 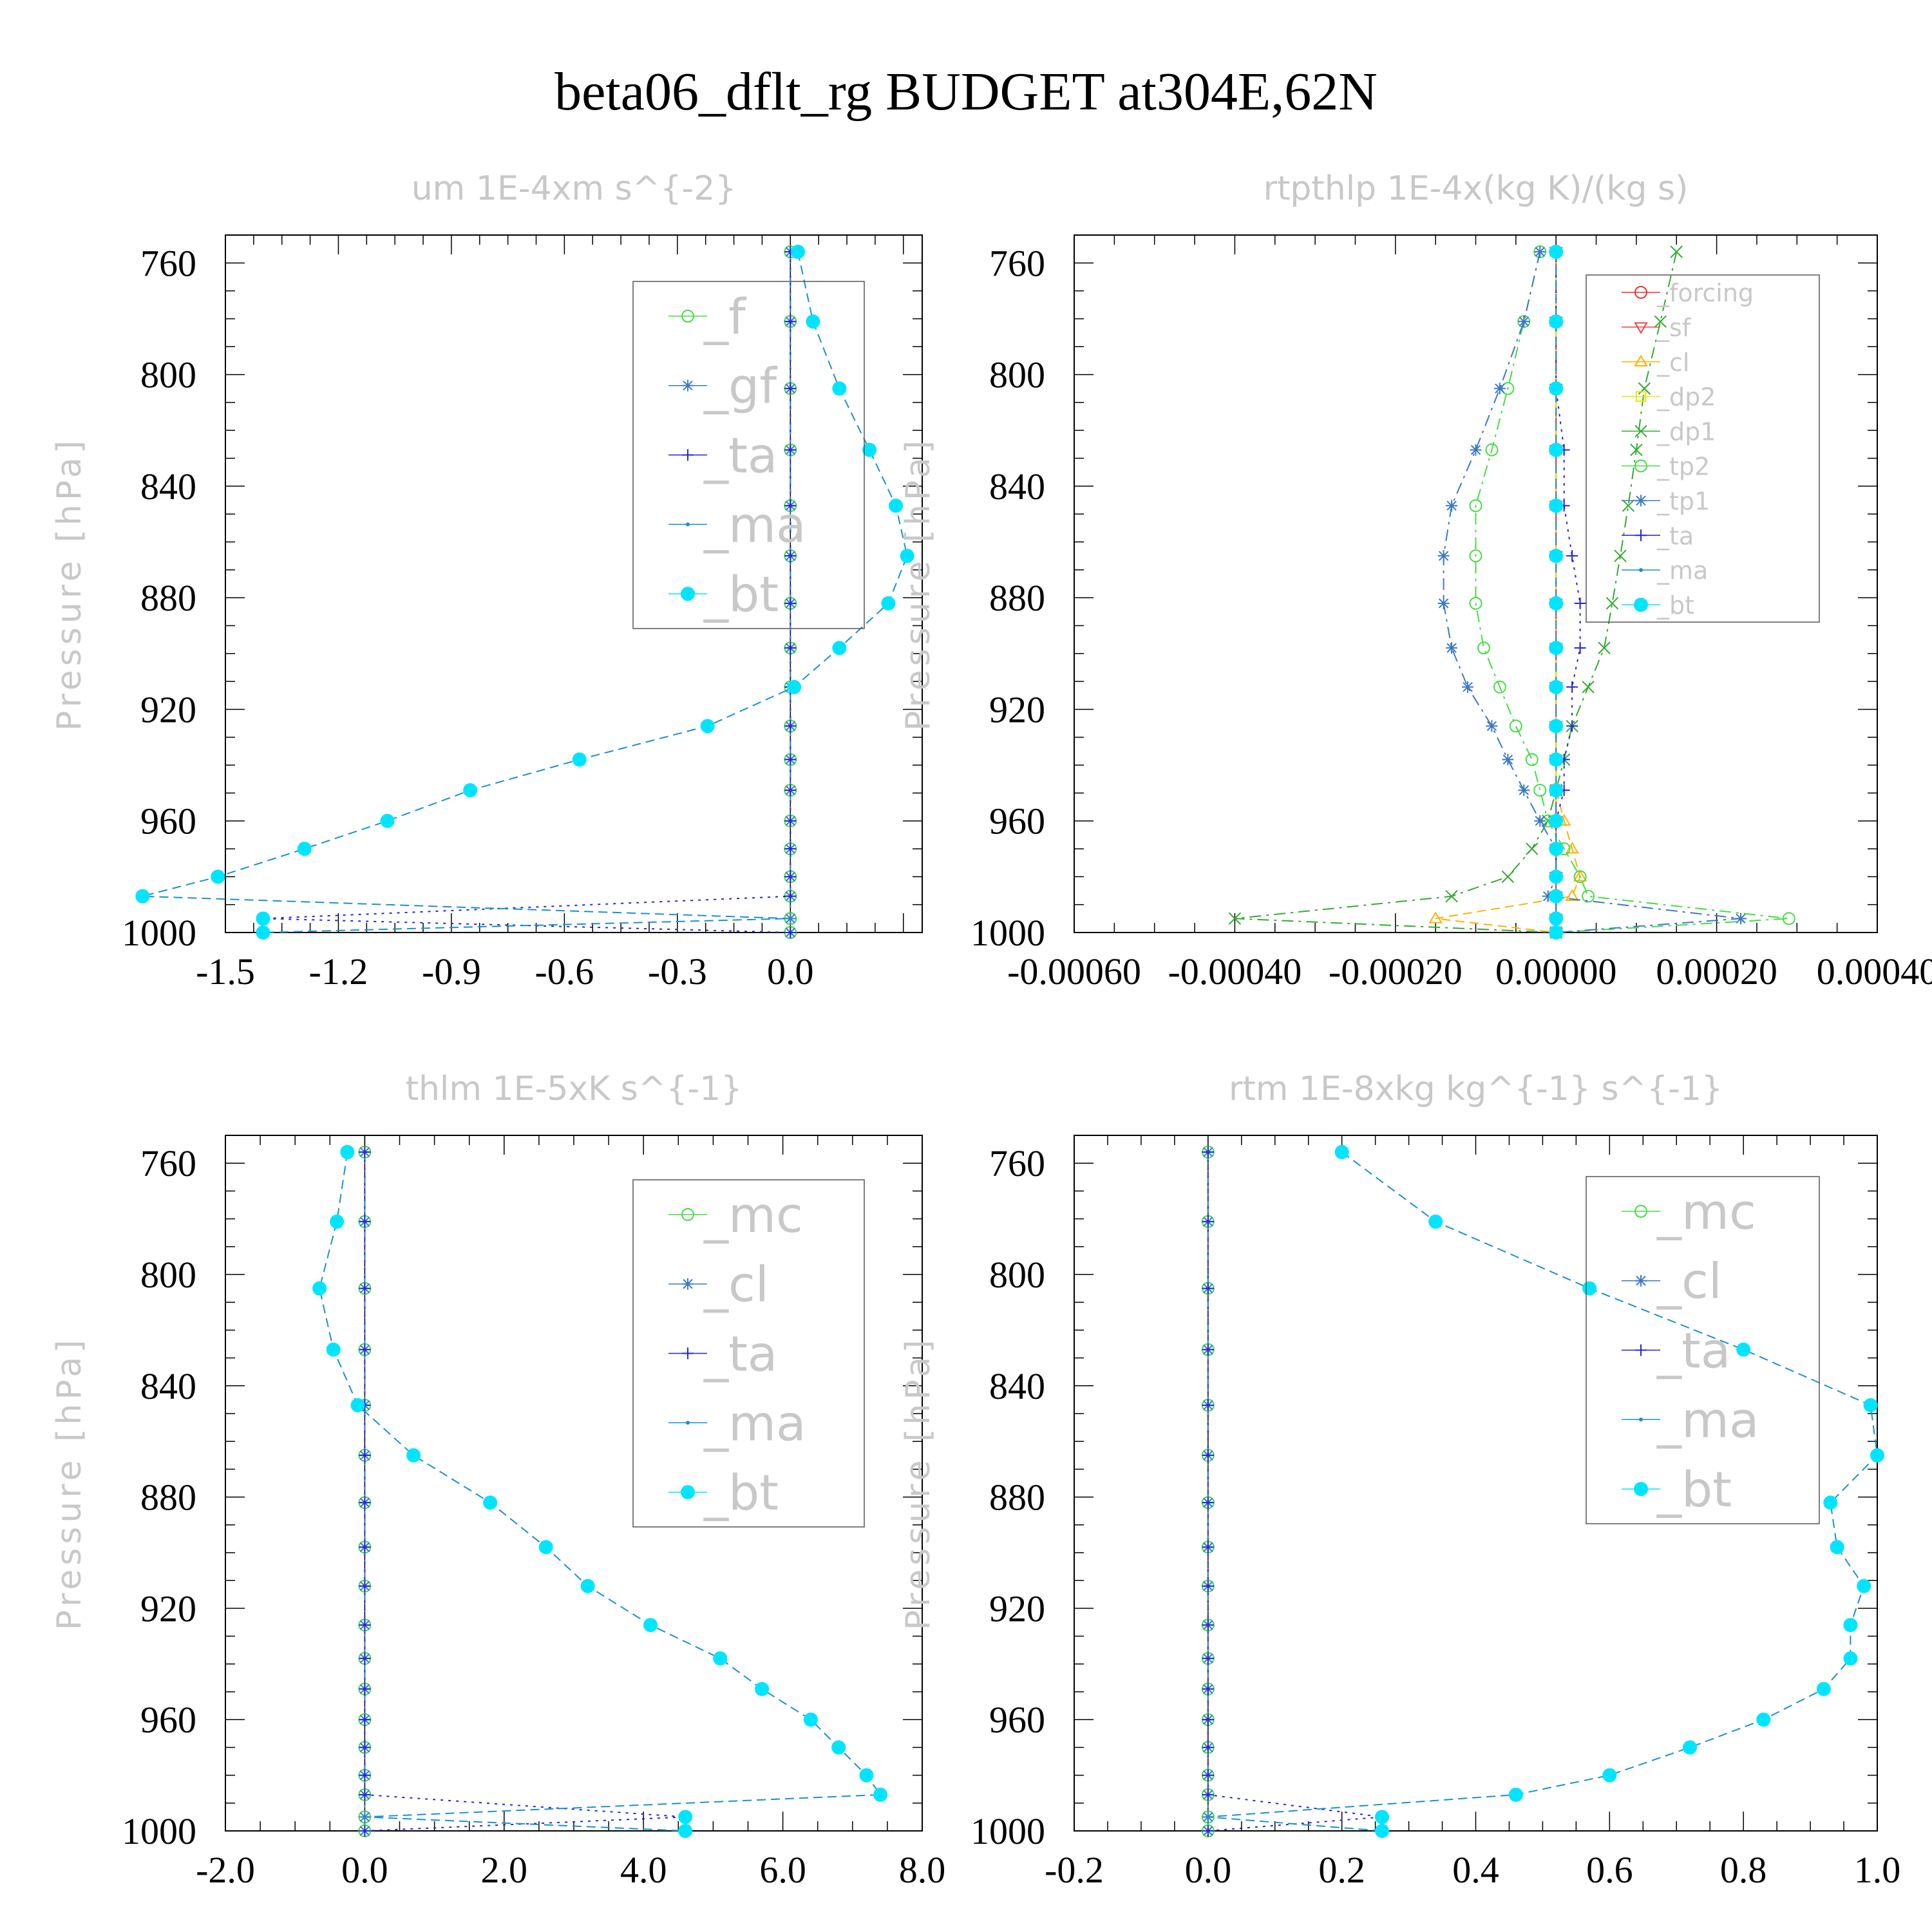 I want to click on series-tp1, so click(x=1592, y=591).